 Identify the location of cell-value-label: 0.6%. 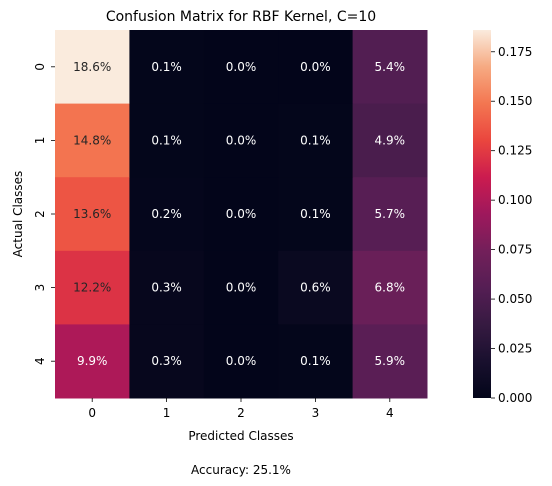
(315, 288).